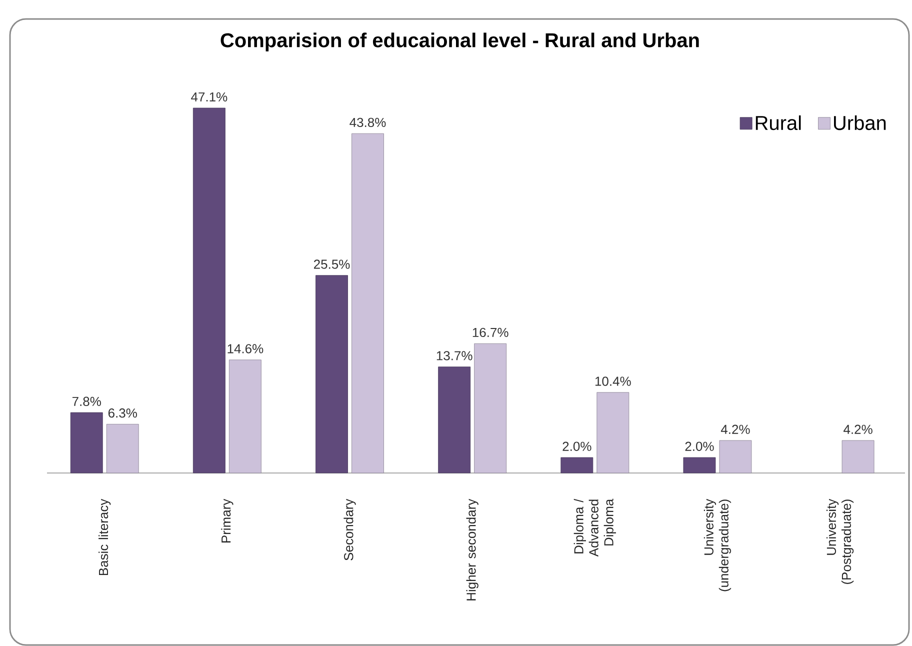  I want to click on legend-label: Rural, so click(778, 122).